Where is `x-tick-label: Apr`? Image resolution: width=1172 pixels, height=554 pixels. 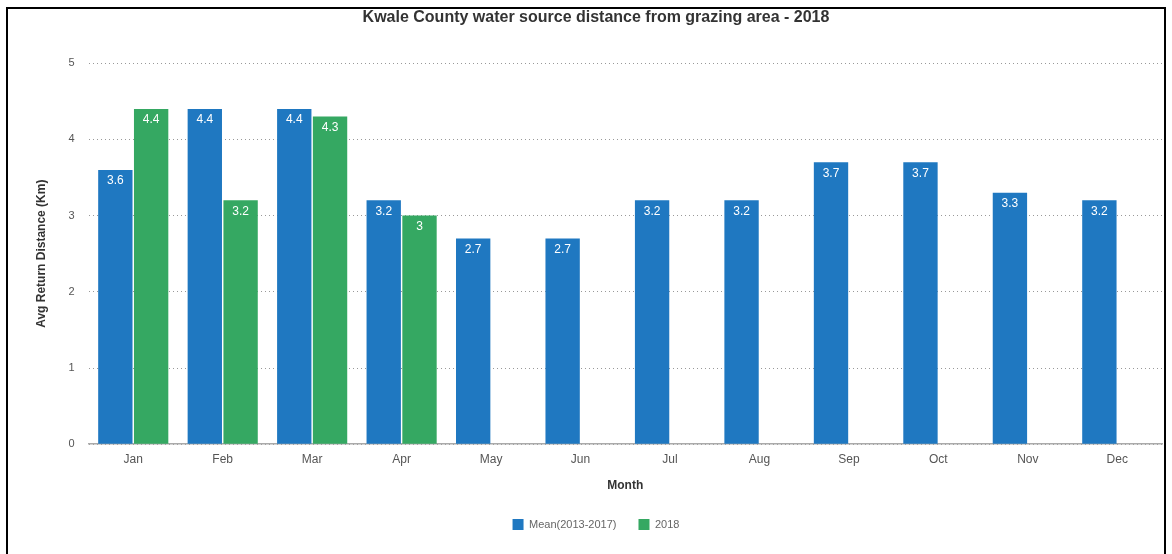 x-tick-label: Apr is located at coordinates (401, 458).